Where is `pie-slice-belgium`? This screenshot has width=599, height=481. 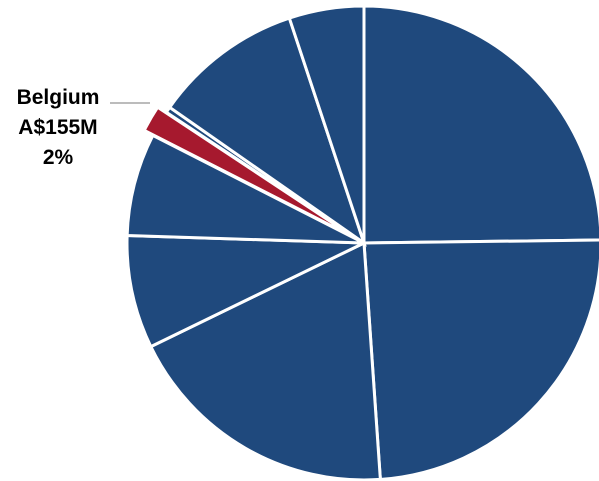 pie-slice-belgium is located at coordinates (249, 172).